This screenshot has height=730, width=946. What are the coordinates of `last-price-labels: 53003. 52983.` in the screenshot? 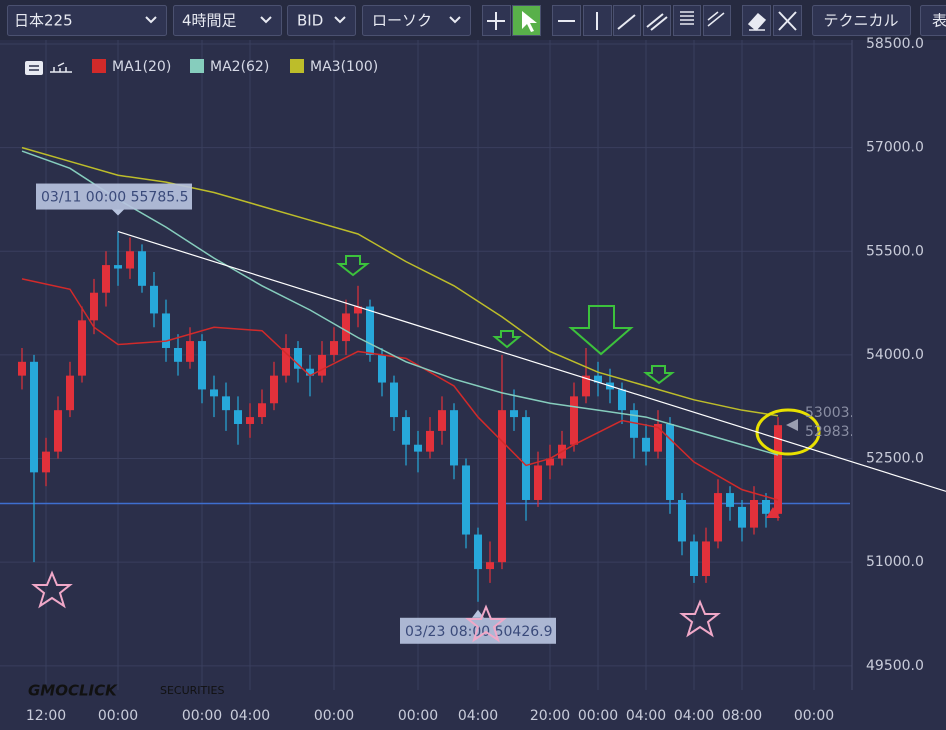 It's located at (829, 422).